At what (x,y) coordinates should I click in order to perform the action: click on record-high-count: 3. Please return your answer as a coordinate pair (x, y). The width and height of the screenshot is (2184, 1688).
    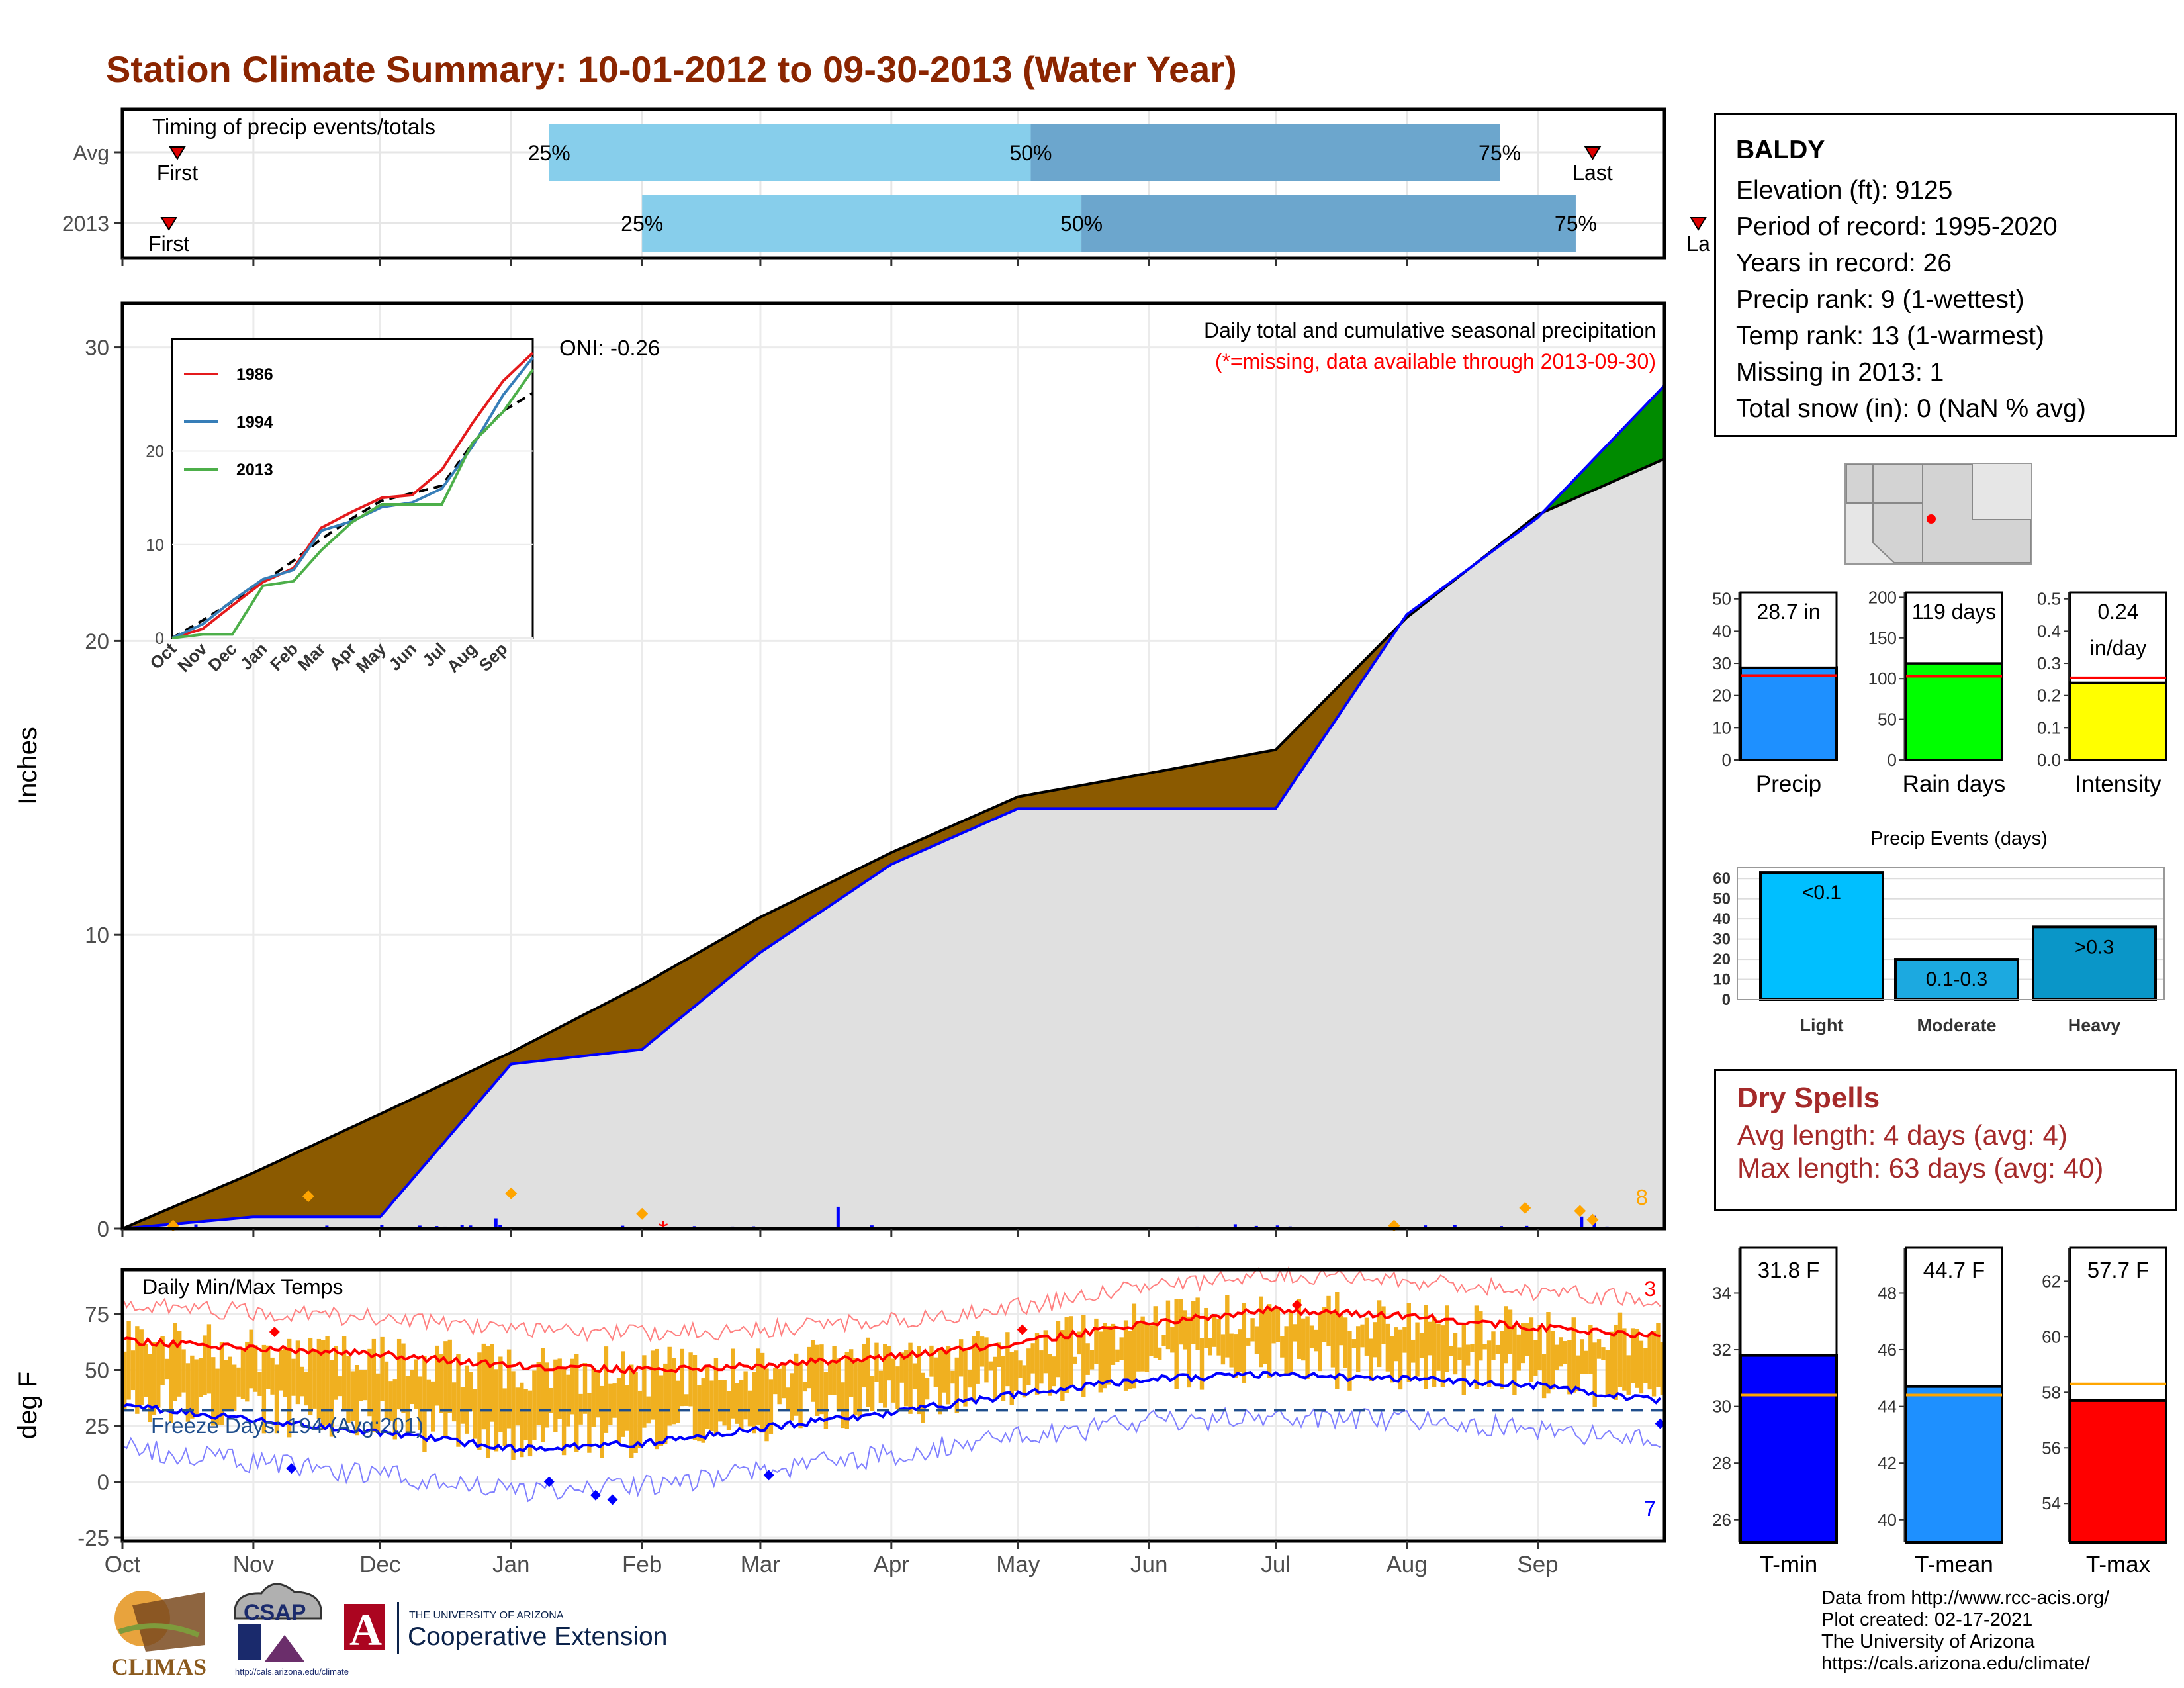
    Looking at the image, I should click on (1650, 1289).